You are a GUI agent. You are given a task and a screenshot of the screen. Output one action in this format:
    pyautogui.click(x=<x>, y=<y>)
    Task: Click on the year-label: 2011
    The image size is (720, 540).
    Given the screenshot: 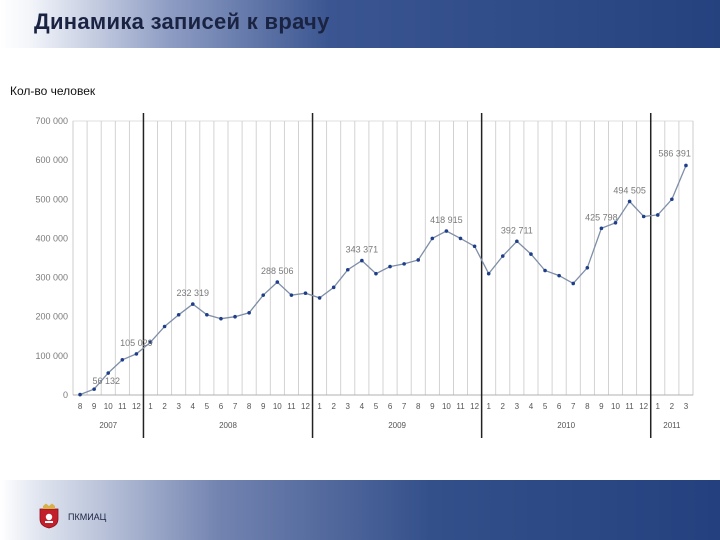 What is the action you would take?
    pyautogui.click(x=672, y=425)
    